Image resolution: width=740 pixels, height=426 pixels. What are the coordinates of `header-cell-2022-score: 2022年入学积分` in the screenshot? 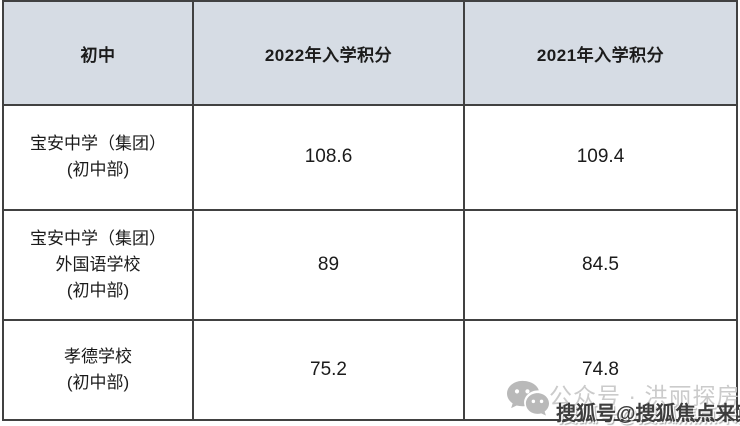 It's located at (328, 53).